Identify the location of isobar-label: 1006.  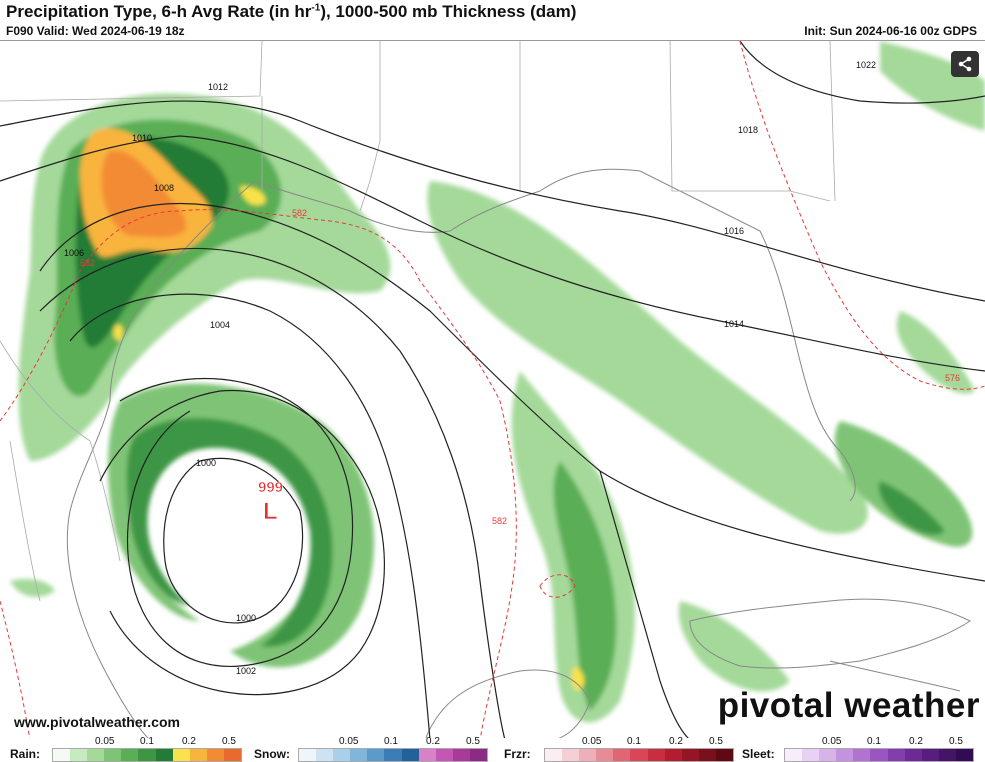
(74, 253).